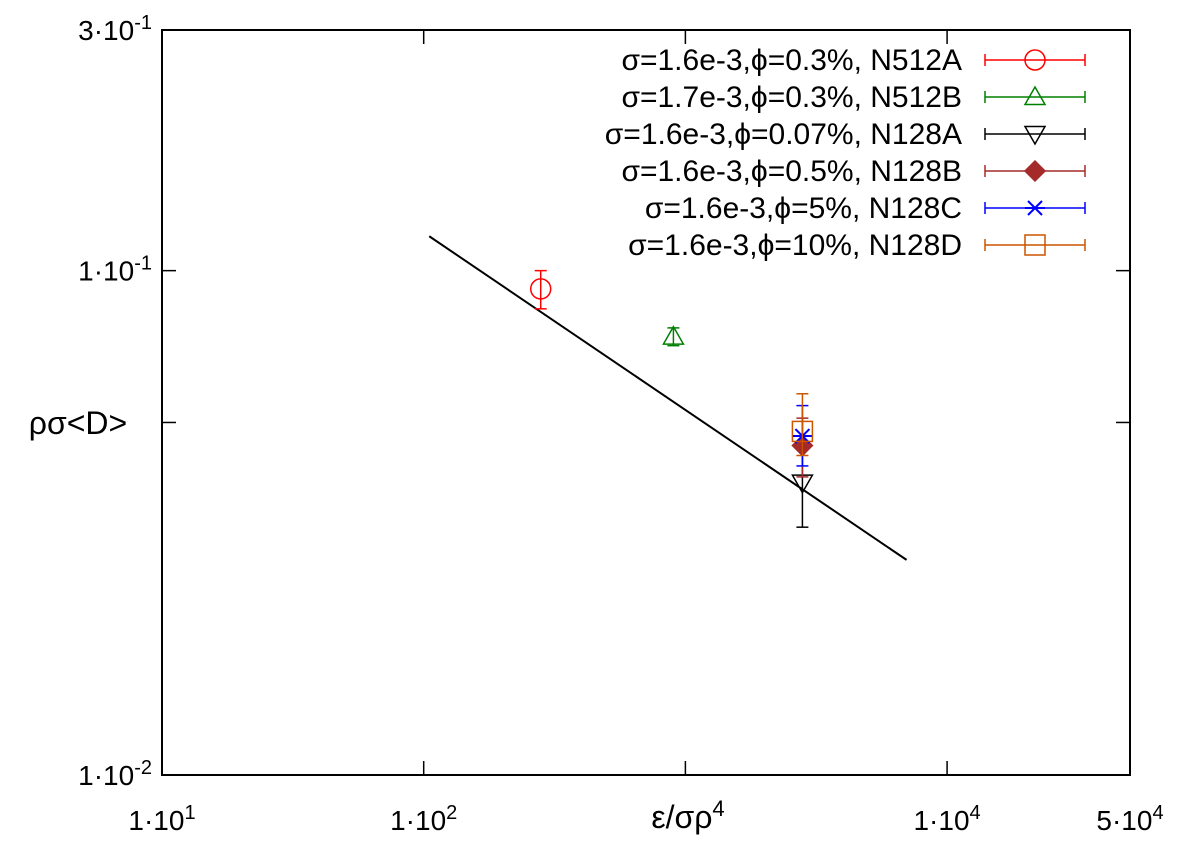 This screenshot has width=1201, height=843. Describe the element at coordinates (1035, 135) in the screenshot. I see `marker-triangle-down` at that location.